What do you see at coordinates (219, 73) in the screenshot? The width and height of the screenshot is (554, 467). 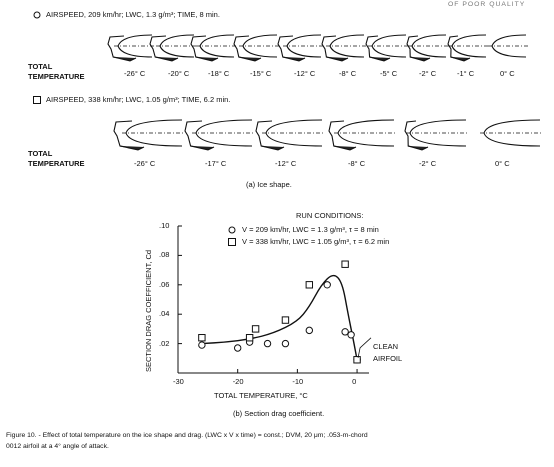 I see `row1-temp-label: -18° C` at bounding box center [219, 73].